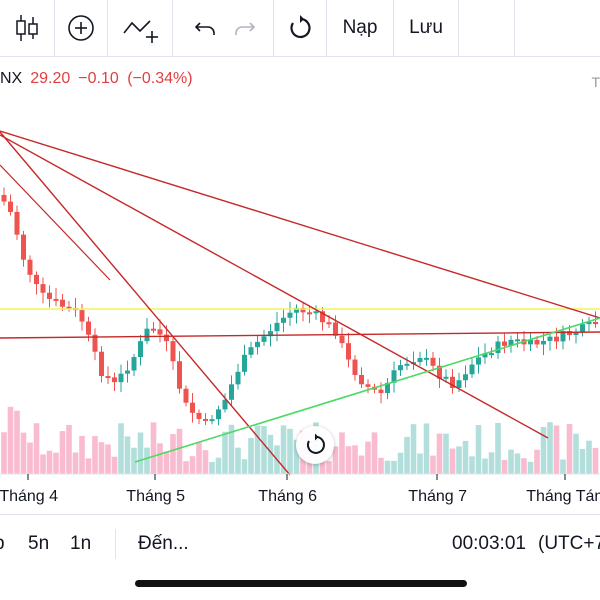  I want to click on compare-symbol-button, so click(81, 28).